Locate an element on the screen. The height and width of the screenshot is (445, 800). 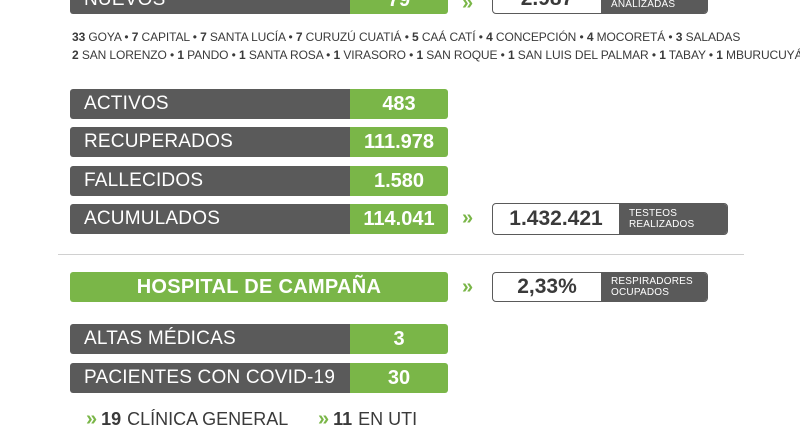
city-name: MBURUCUYÁ is located at coordinates (763, 55).